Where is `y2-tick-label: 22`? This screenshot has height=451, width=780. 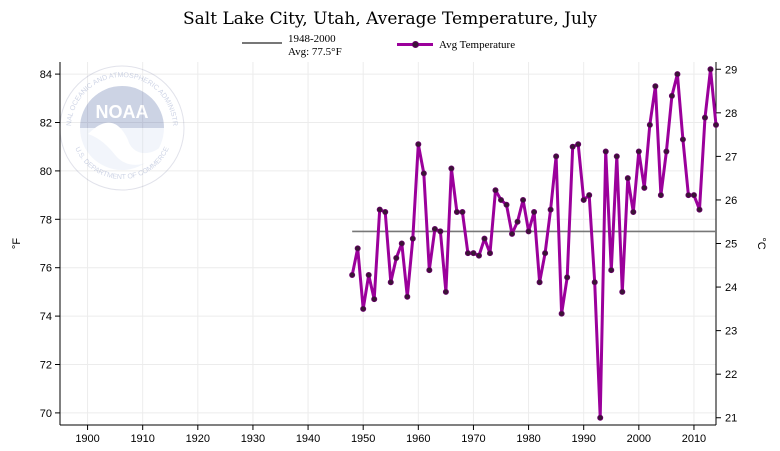 y2-tick-label: 22 is located at coordinates (731, 375).